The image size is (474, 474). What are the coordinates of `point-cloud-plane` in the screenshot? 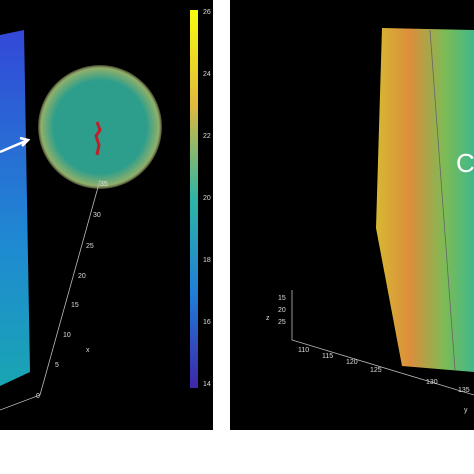 It's located at (15, 208).